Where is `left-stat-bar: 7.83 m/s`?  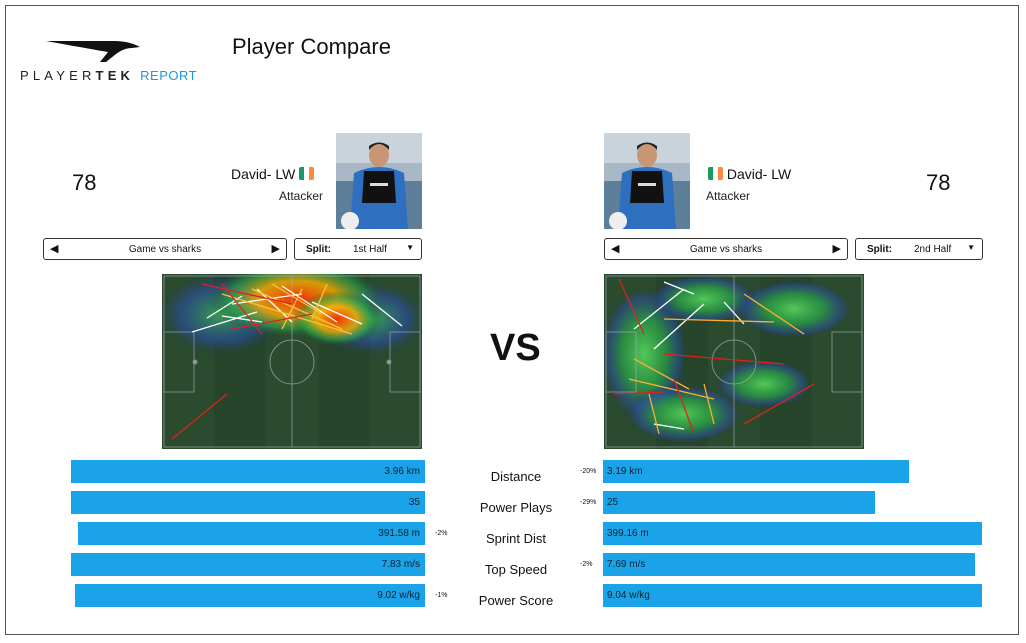
left-stat-bar: 7.83 m/s is located at coordinates (248, 564).